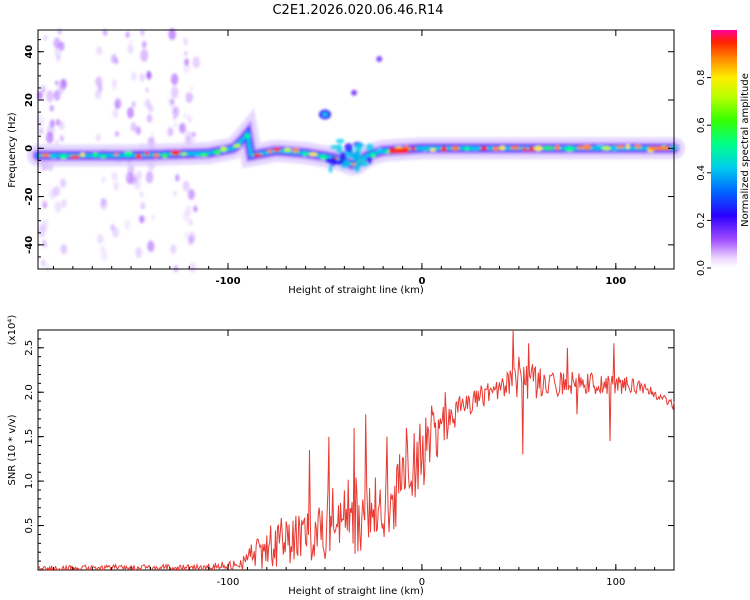  What do you see at coordinates (29, 348) in the screenshot?
I see `snr-y-tick-label: 2.5` at bounding box center [29, 348].